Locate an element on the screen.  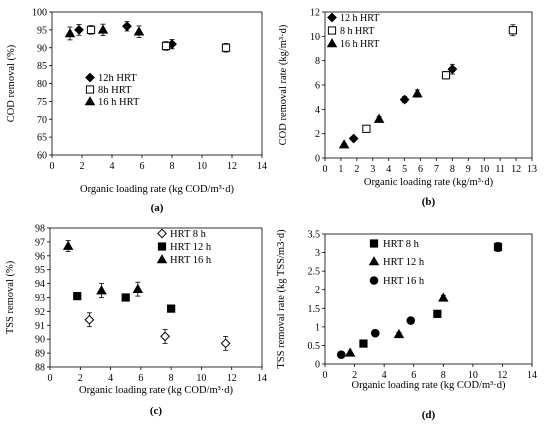
plot-area is located at coordinates (157, 83).